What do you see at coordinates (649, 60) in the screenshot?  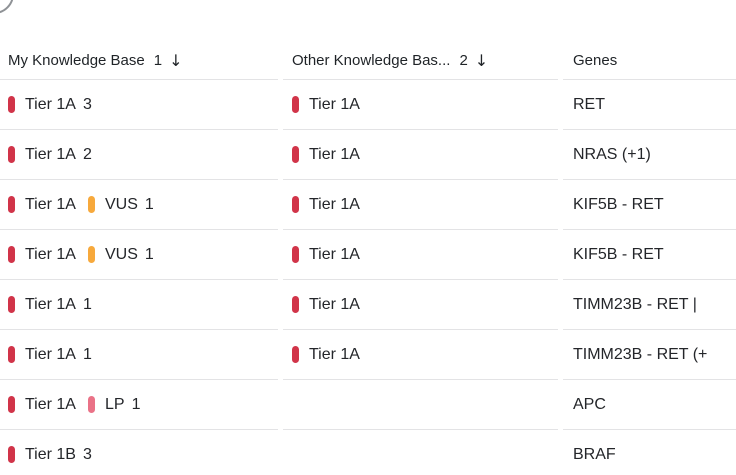 I see `column-header-genes: Genes` at bounding box center [649, 60].